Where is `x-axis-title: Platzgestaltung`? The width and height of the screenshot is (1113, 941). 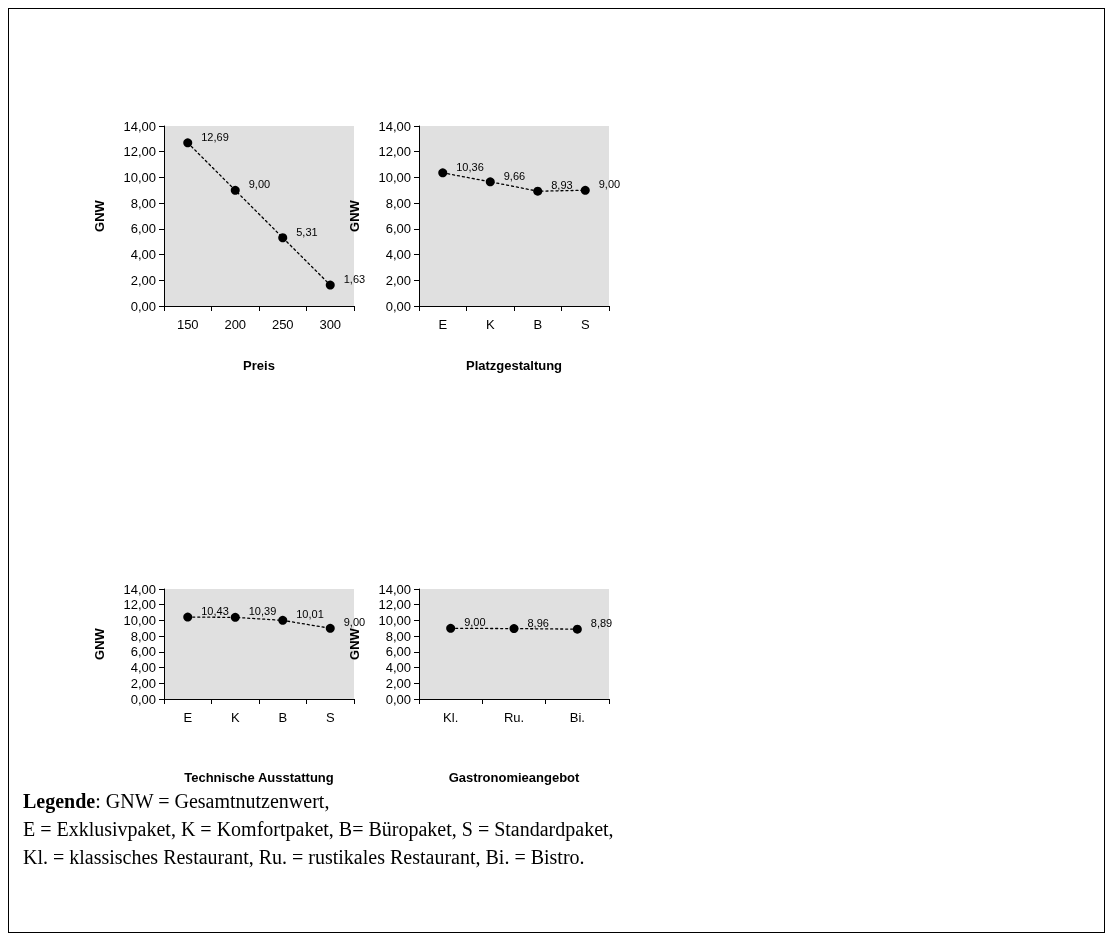
x-axis-title: Platzgestaltung is located at coordinates (514, 365).